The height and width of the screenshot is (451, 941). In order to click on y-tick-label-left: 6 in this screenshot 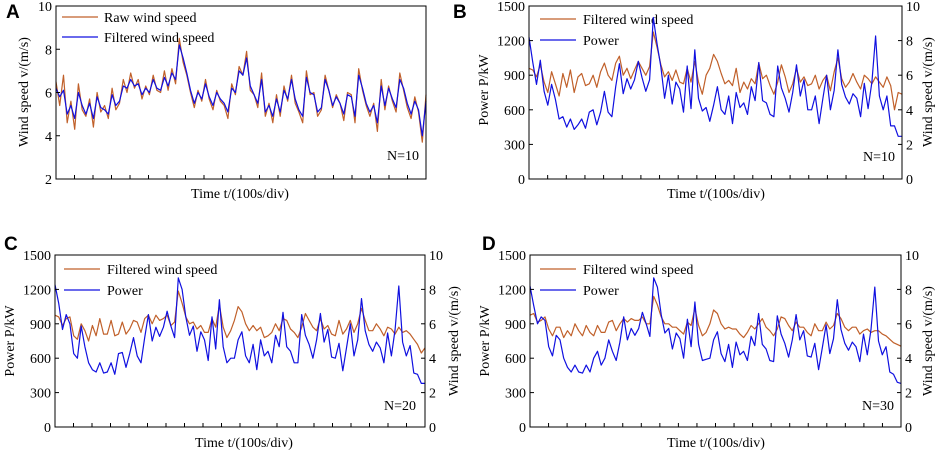, I will do `click(48, 94)`.